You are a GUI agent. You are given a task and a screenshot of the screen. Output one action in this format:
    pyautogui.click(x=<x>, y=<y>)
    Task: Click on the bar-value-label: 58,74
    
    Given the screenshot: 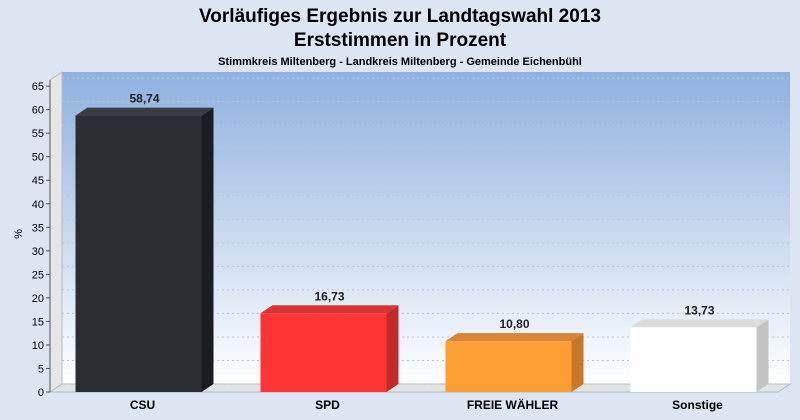 What is the action you would take?
    pyautogui.click(x=144, y=99)
    